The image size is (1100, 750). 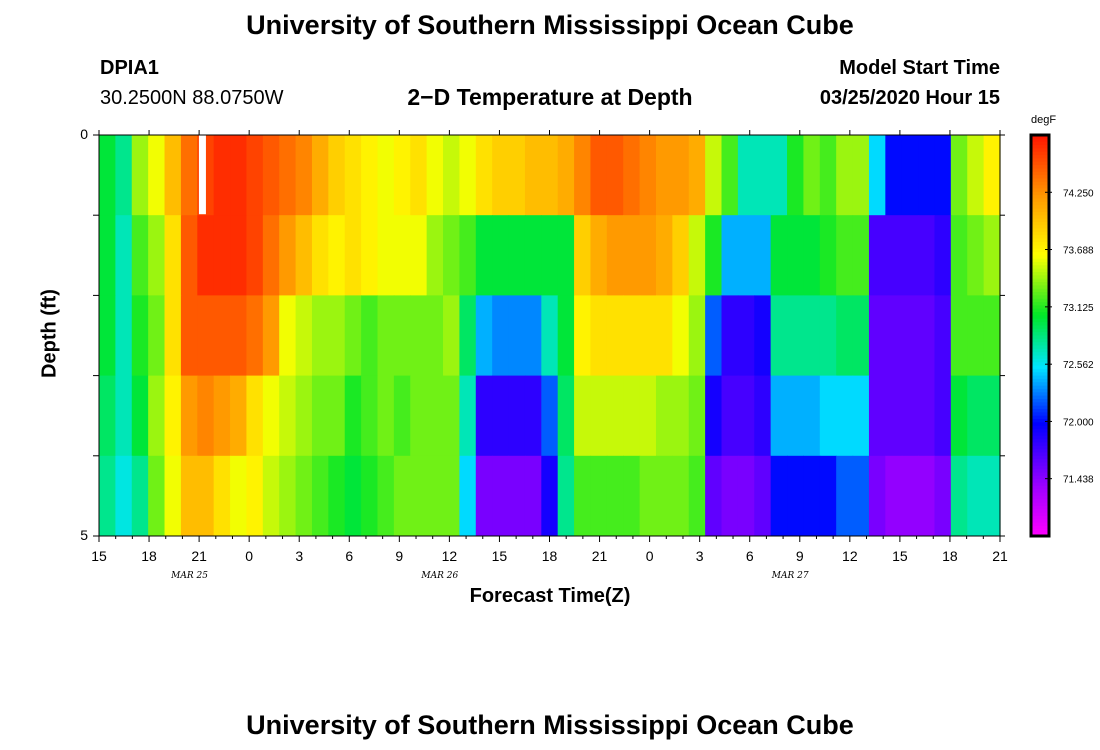 What do you see at coordinates (299, 556) in the screenshot?
I see `x-tick-label: 3` at bounding box center [299, 556].